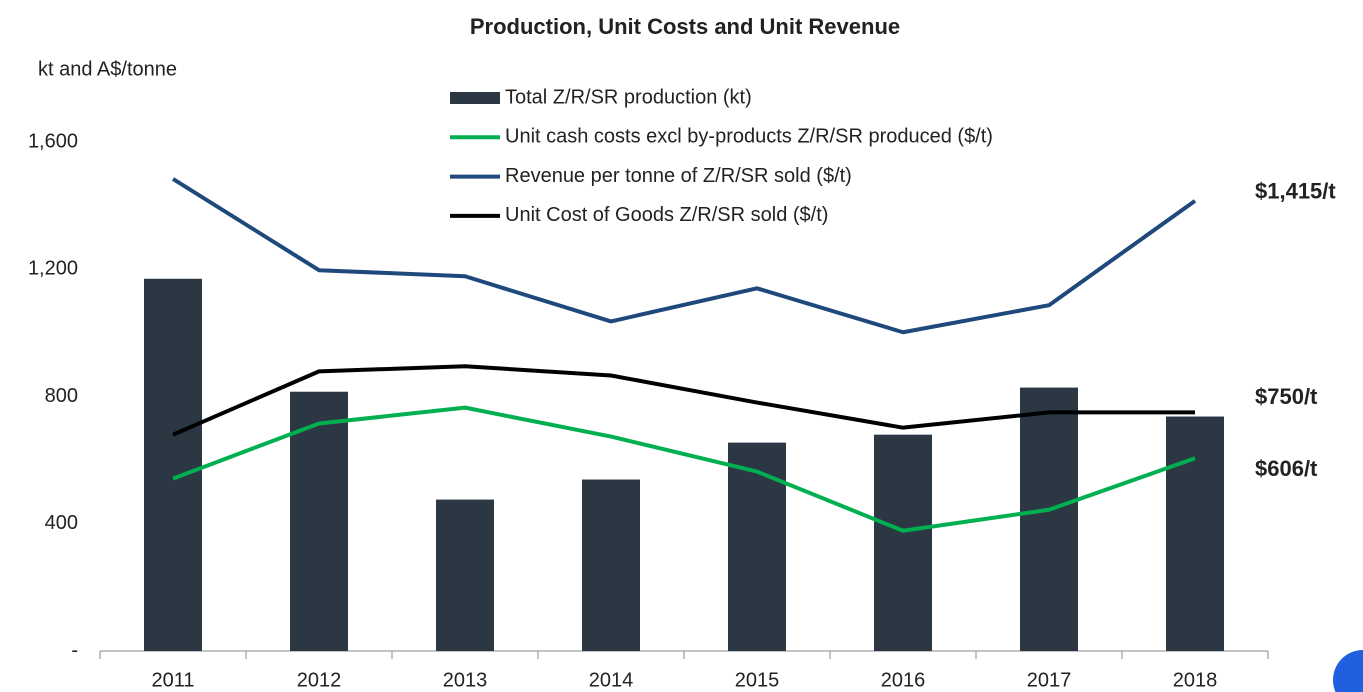 This screenshot has width=1363, height=692. I want to click on y-tick-label: -, so click(74, 650).